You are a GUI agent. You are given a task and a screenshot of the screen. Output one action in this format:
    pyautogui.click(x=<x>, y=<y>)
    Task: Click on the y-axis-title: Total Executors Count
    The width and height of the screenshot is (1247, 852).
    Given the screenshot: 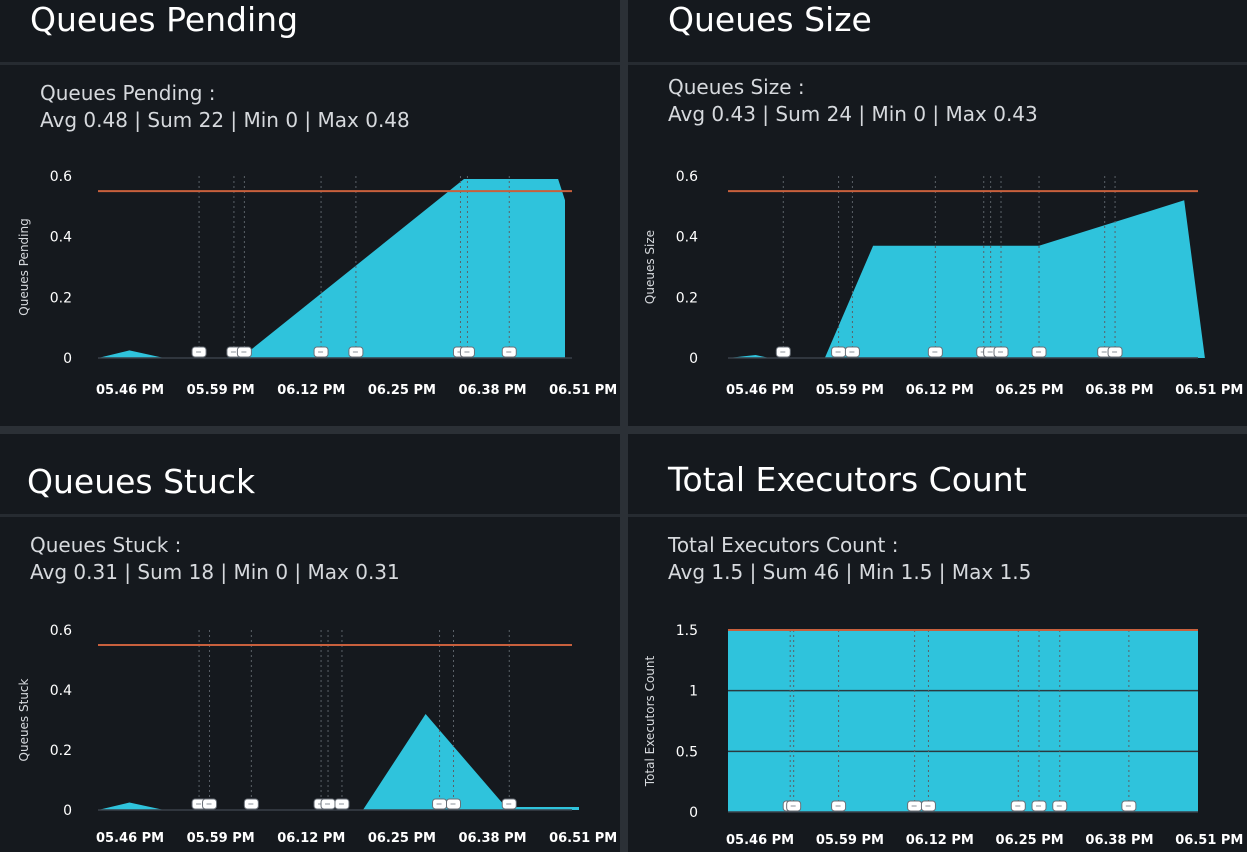 What is the action you would take?
    pyautogui.click(x=650, y=722)
    